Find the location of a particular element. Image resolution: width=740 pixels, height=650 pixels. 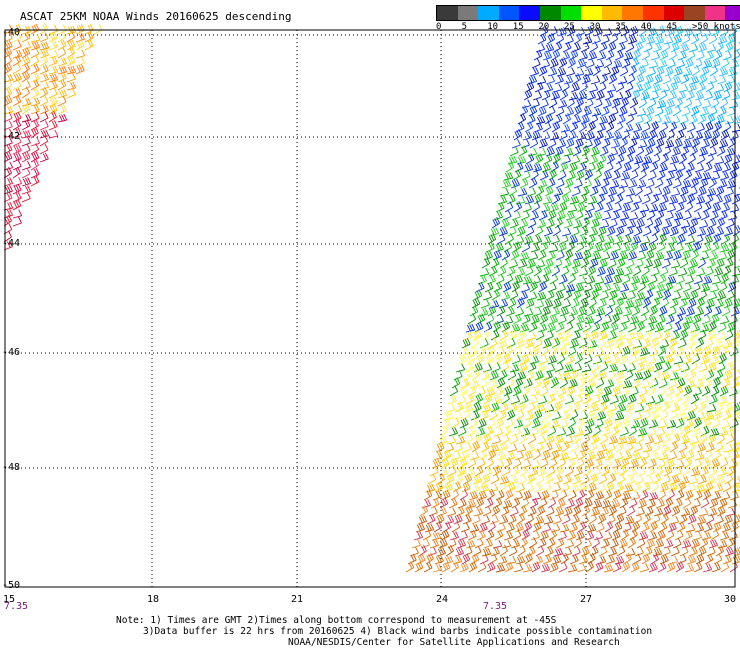

legend-swatch is located at coordinates (591, 13).